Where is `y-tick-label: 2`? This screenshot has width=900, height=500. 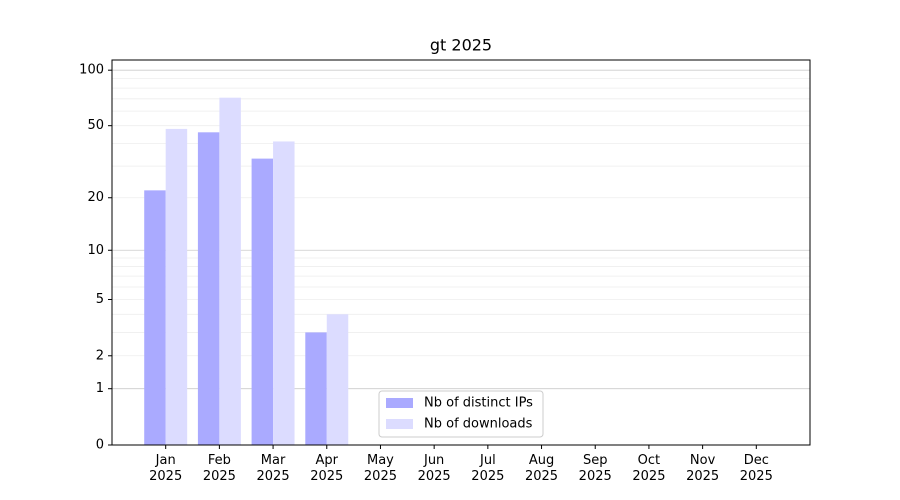
y-tick-label: 2 is located at coordinates (100, 355).